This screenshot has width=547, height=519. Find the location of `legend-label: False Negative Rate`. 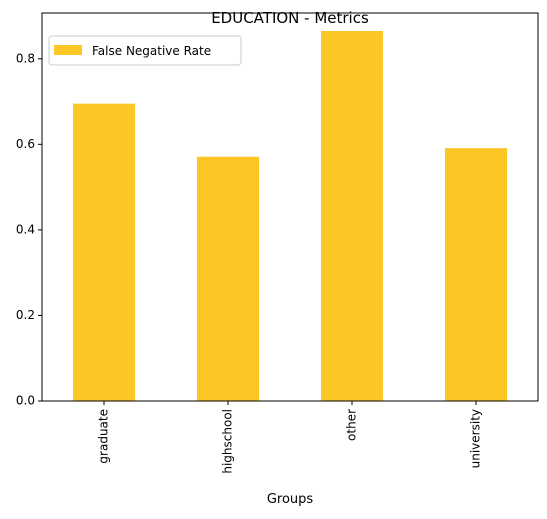

legend-label: False Negative Rate is located at coordinates (151, 51).